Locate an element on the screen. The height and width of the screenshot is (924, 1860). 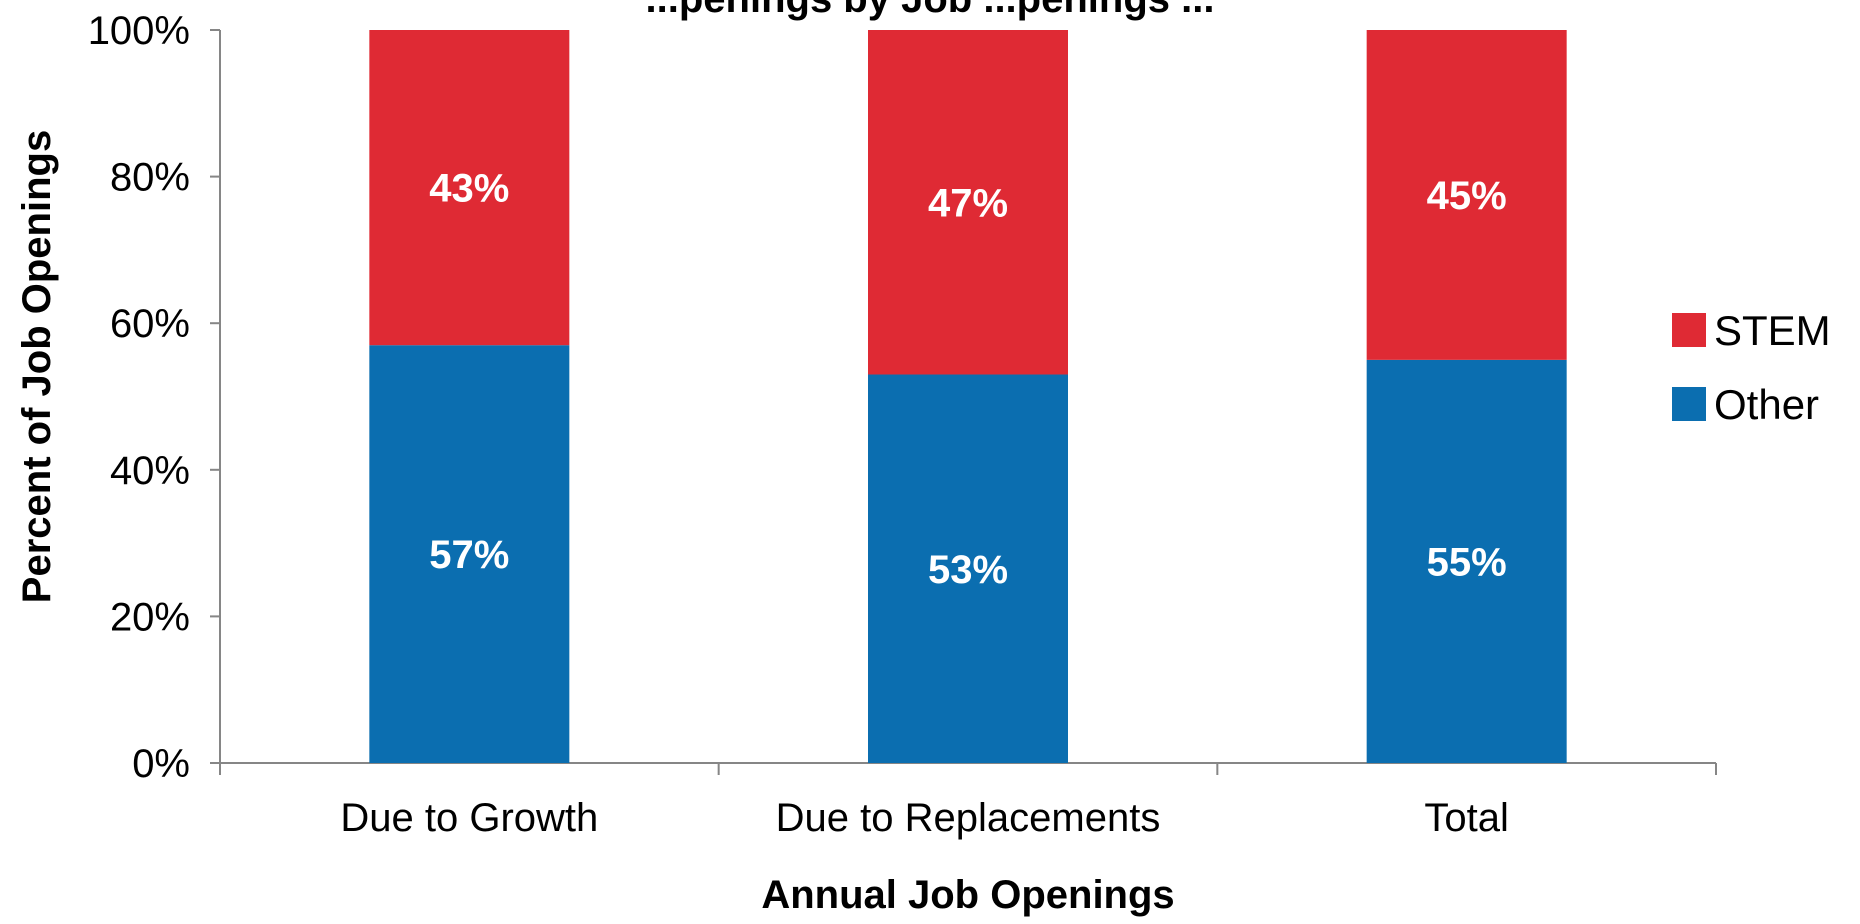
y-tick-label: 80% is located at coordinates (150, 178).